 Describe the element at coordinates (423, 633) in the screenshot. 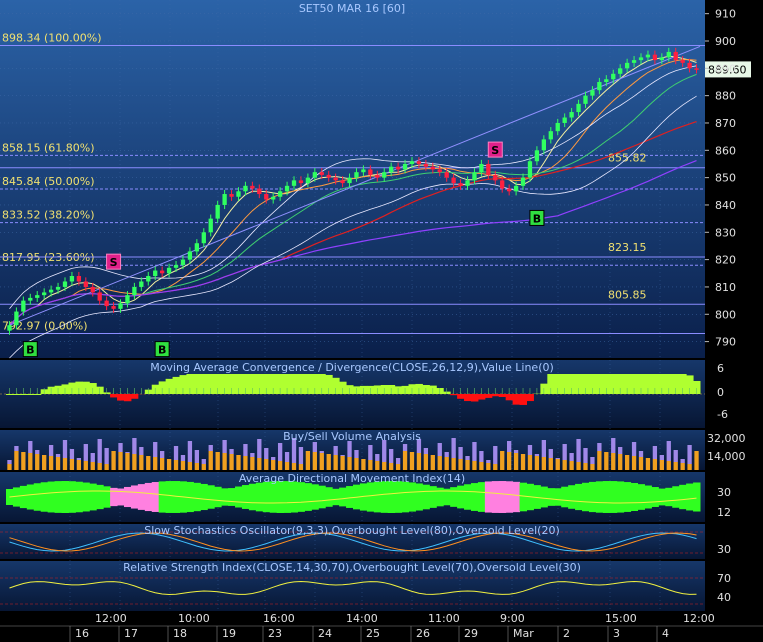

I see `date-label: 26` at that location.